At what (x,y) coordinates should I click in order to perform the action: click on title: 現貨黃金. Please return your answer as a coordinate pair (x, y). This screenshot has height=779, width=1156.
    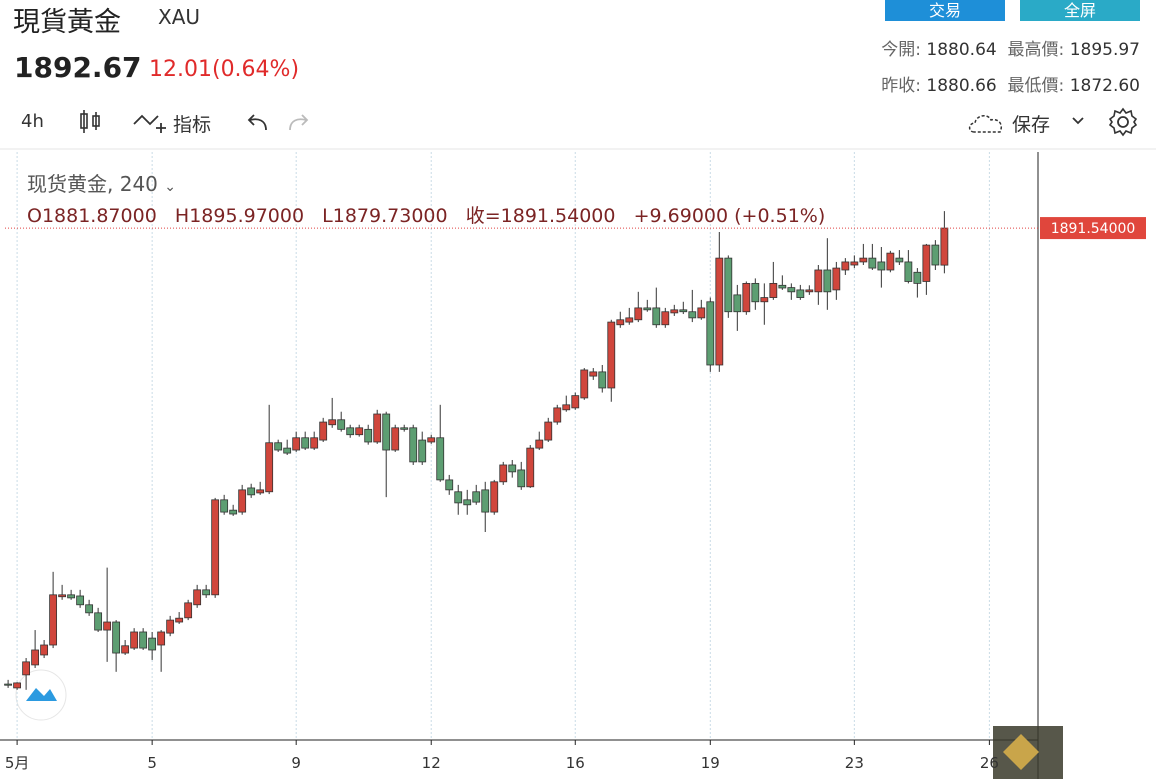
    Looking at the image, I should click on (67, 22).